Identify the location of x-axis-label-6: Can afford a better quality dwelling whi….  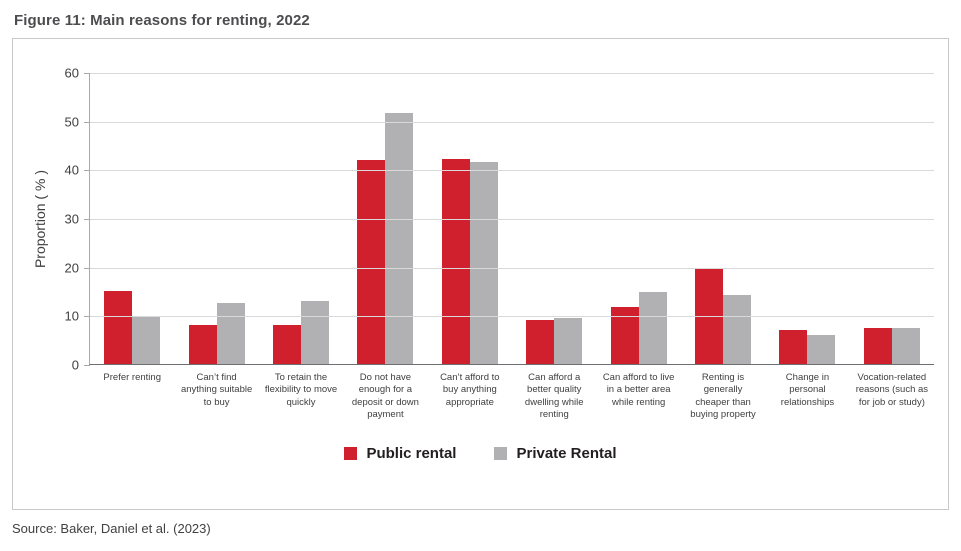
(554, 396).